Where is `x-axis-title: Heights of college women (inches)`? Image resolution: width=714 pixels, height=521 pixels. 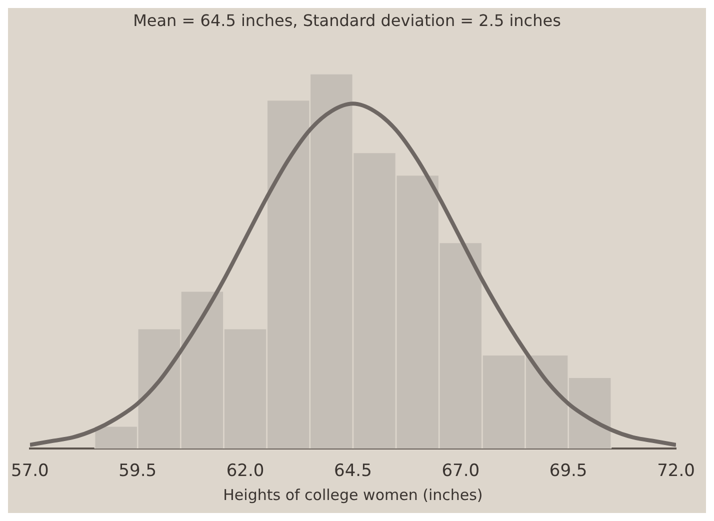
x-axis-title: Heights of college women (inches) is located at coordinates (353, 495).